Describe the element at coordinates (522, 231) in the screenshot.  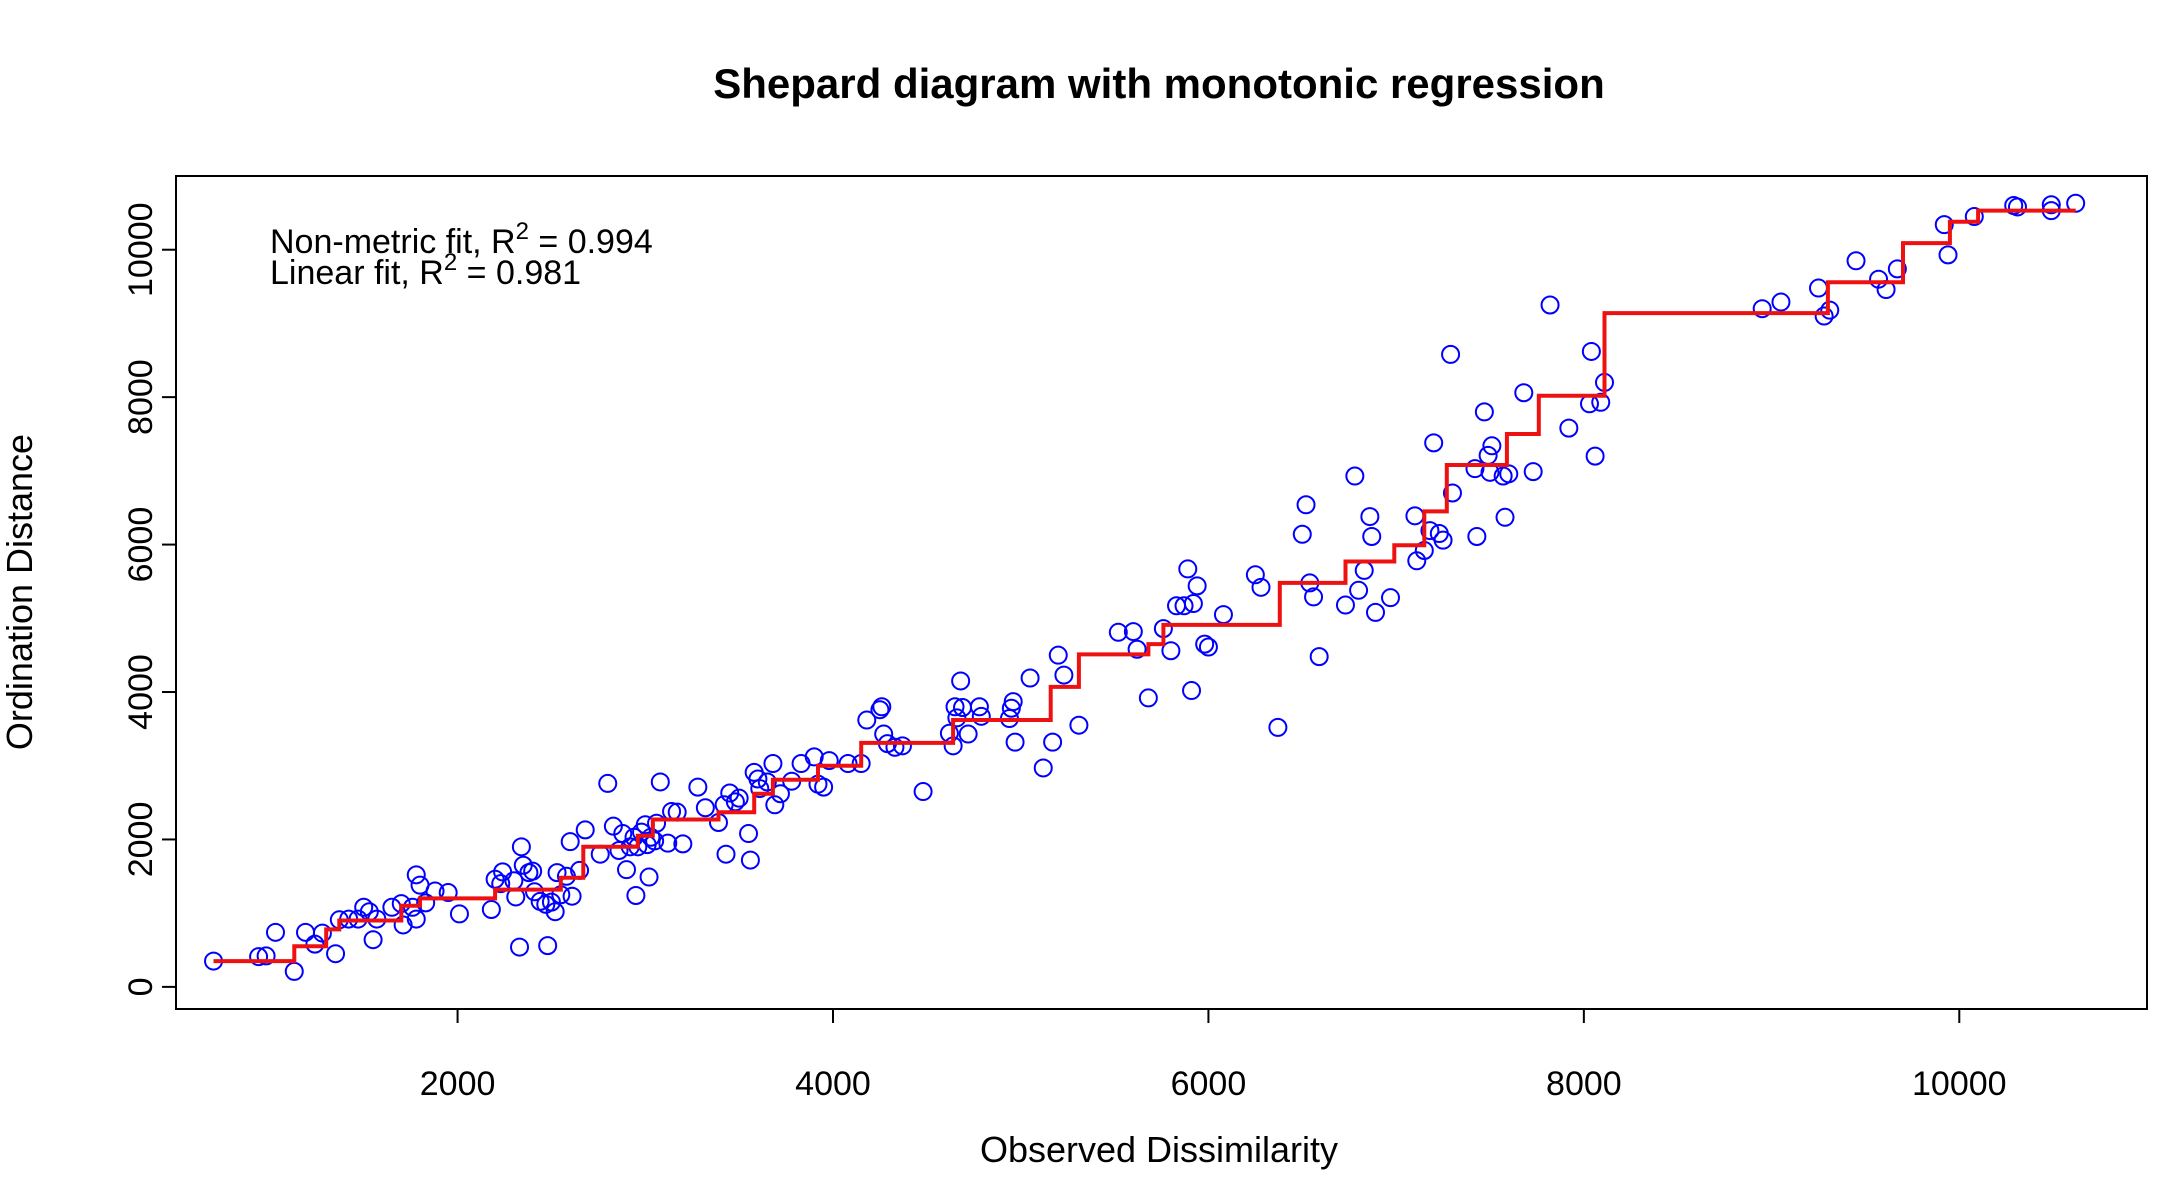
I see `annotation-nonmetric-sup: 2` at that location.